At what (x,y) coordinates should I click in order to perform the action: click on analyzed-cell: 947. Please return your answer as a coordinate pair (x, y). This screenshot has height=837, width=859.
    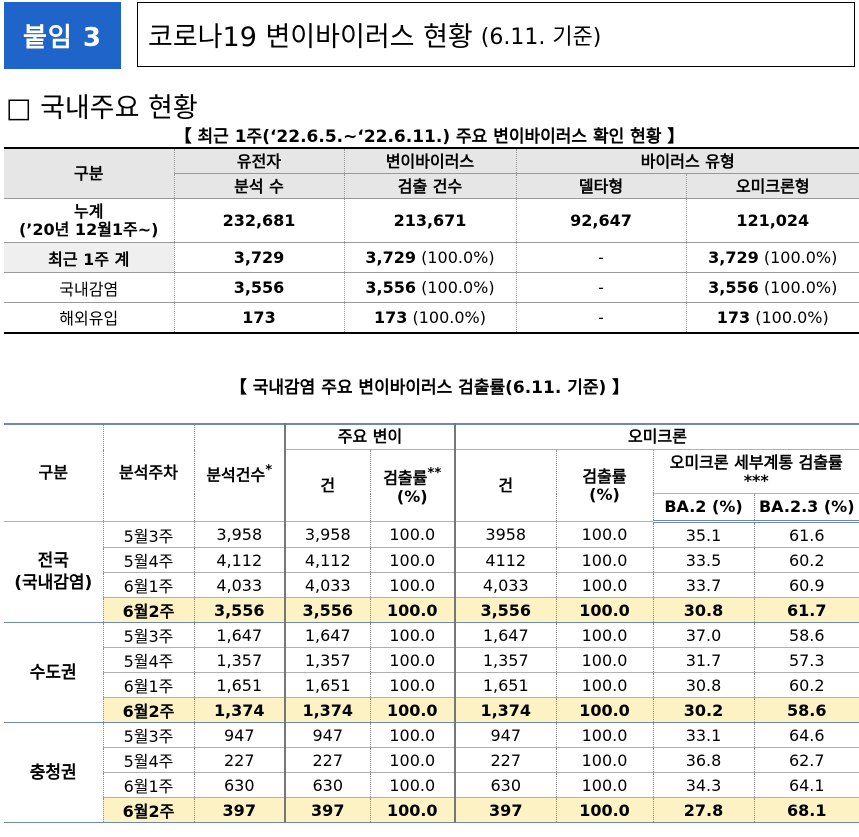
    Looking at the image, I should click on (239, 735).